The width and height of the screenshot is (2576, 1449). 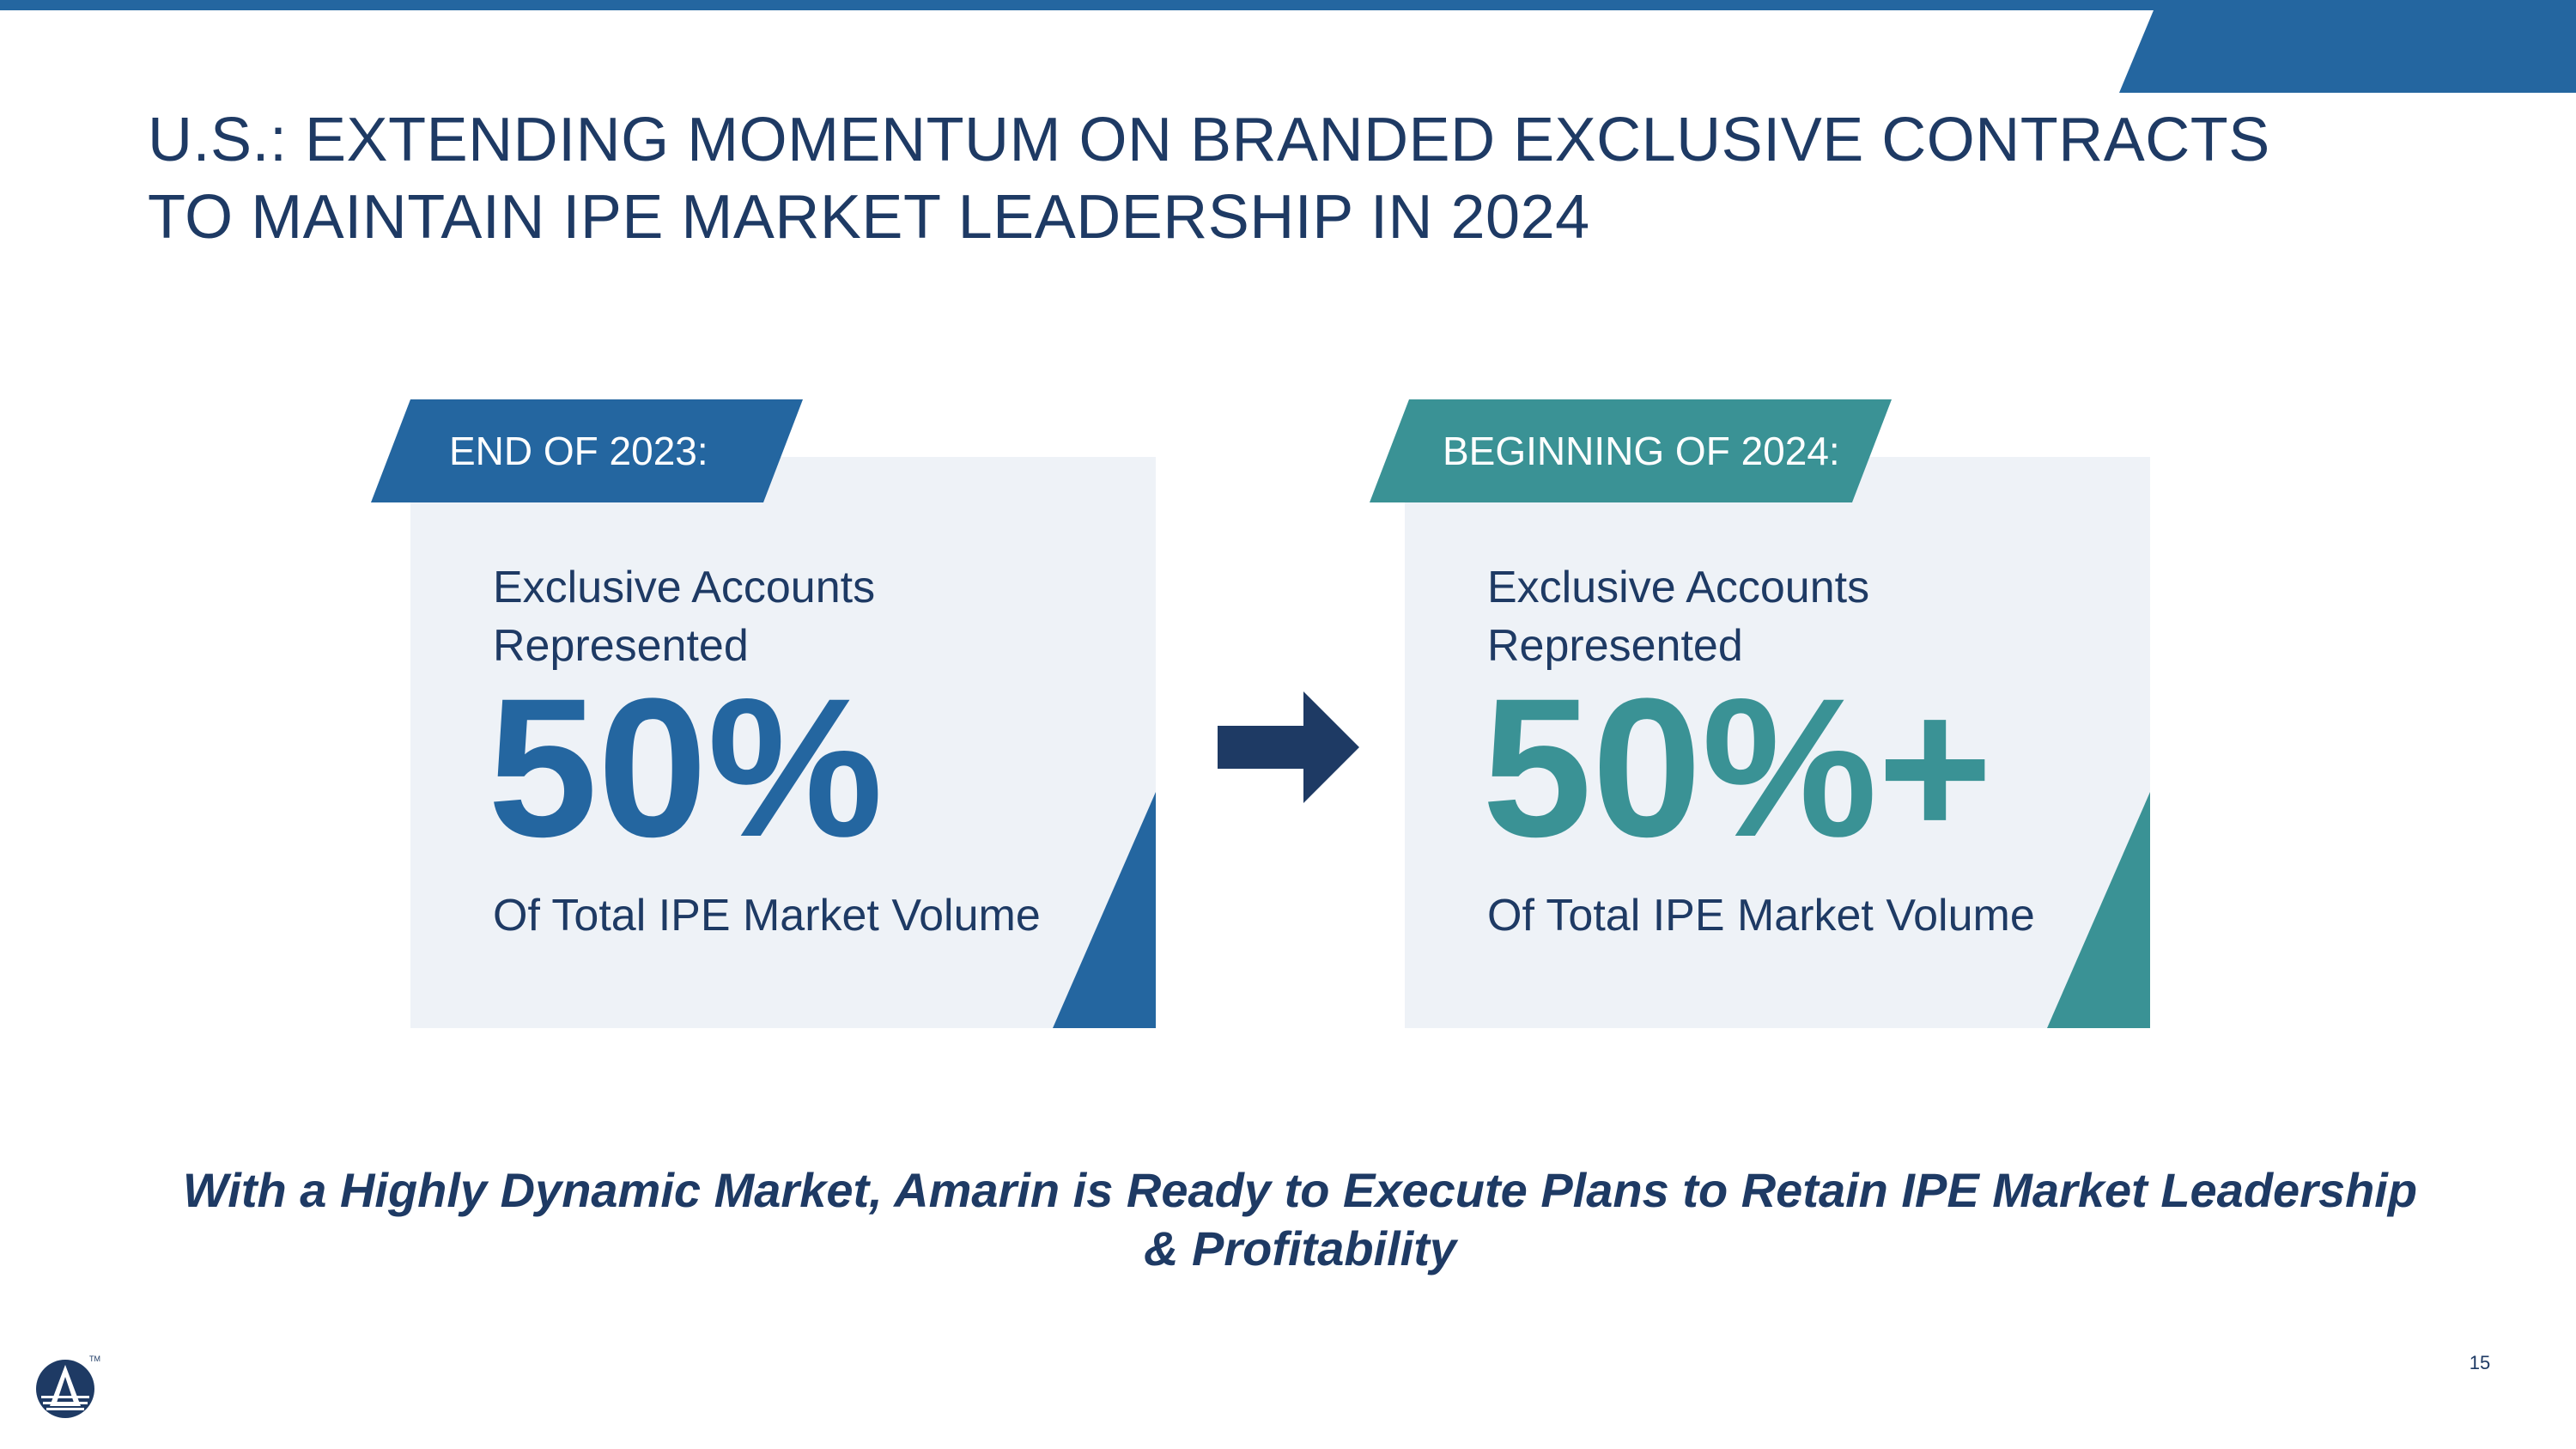 What do you see at coordinates (1642, 451) in the screenshot?
I see `tag-label: BEGINNING OF 2024:` at bounding box center [1642, 451].